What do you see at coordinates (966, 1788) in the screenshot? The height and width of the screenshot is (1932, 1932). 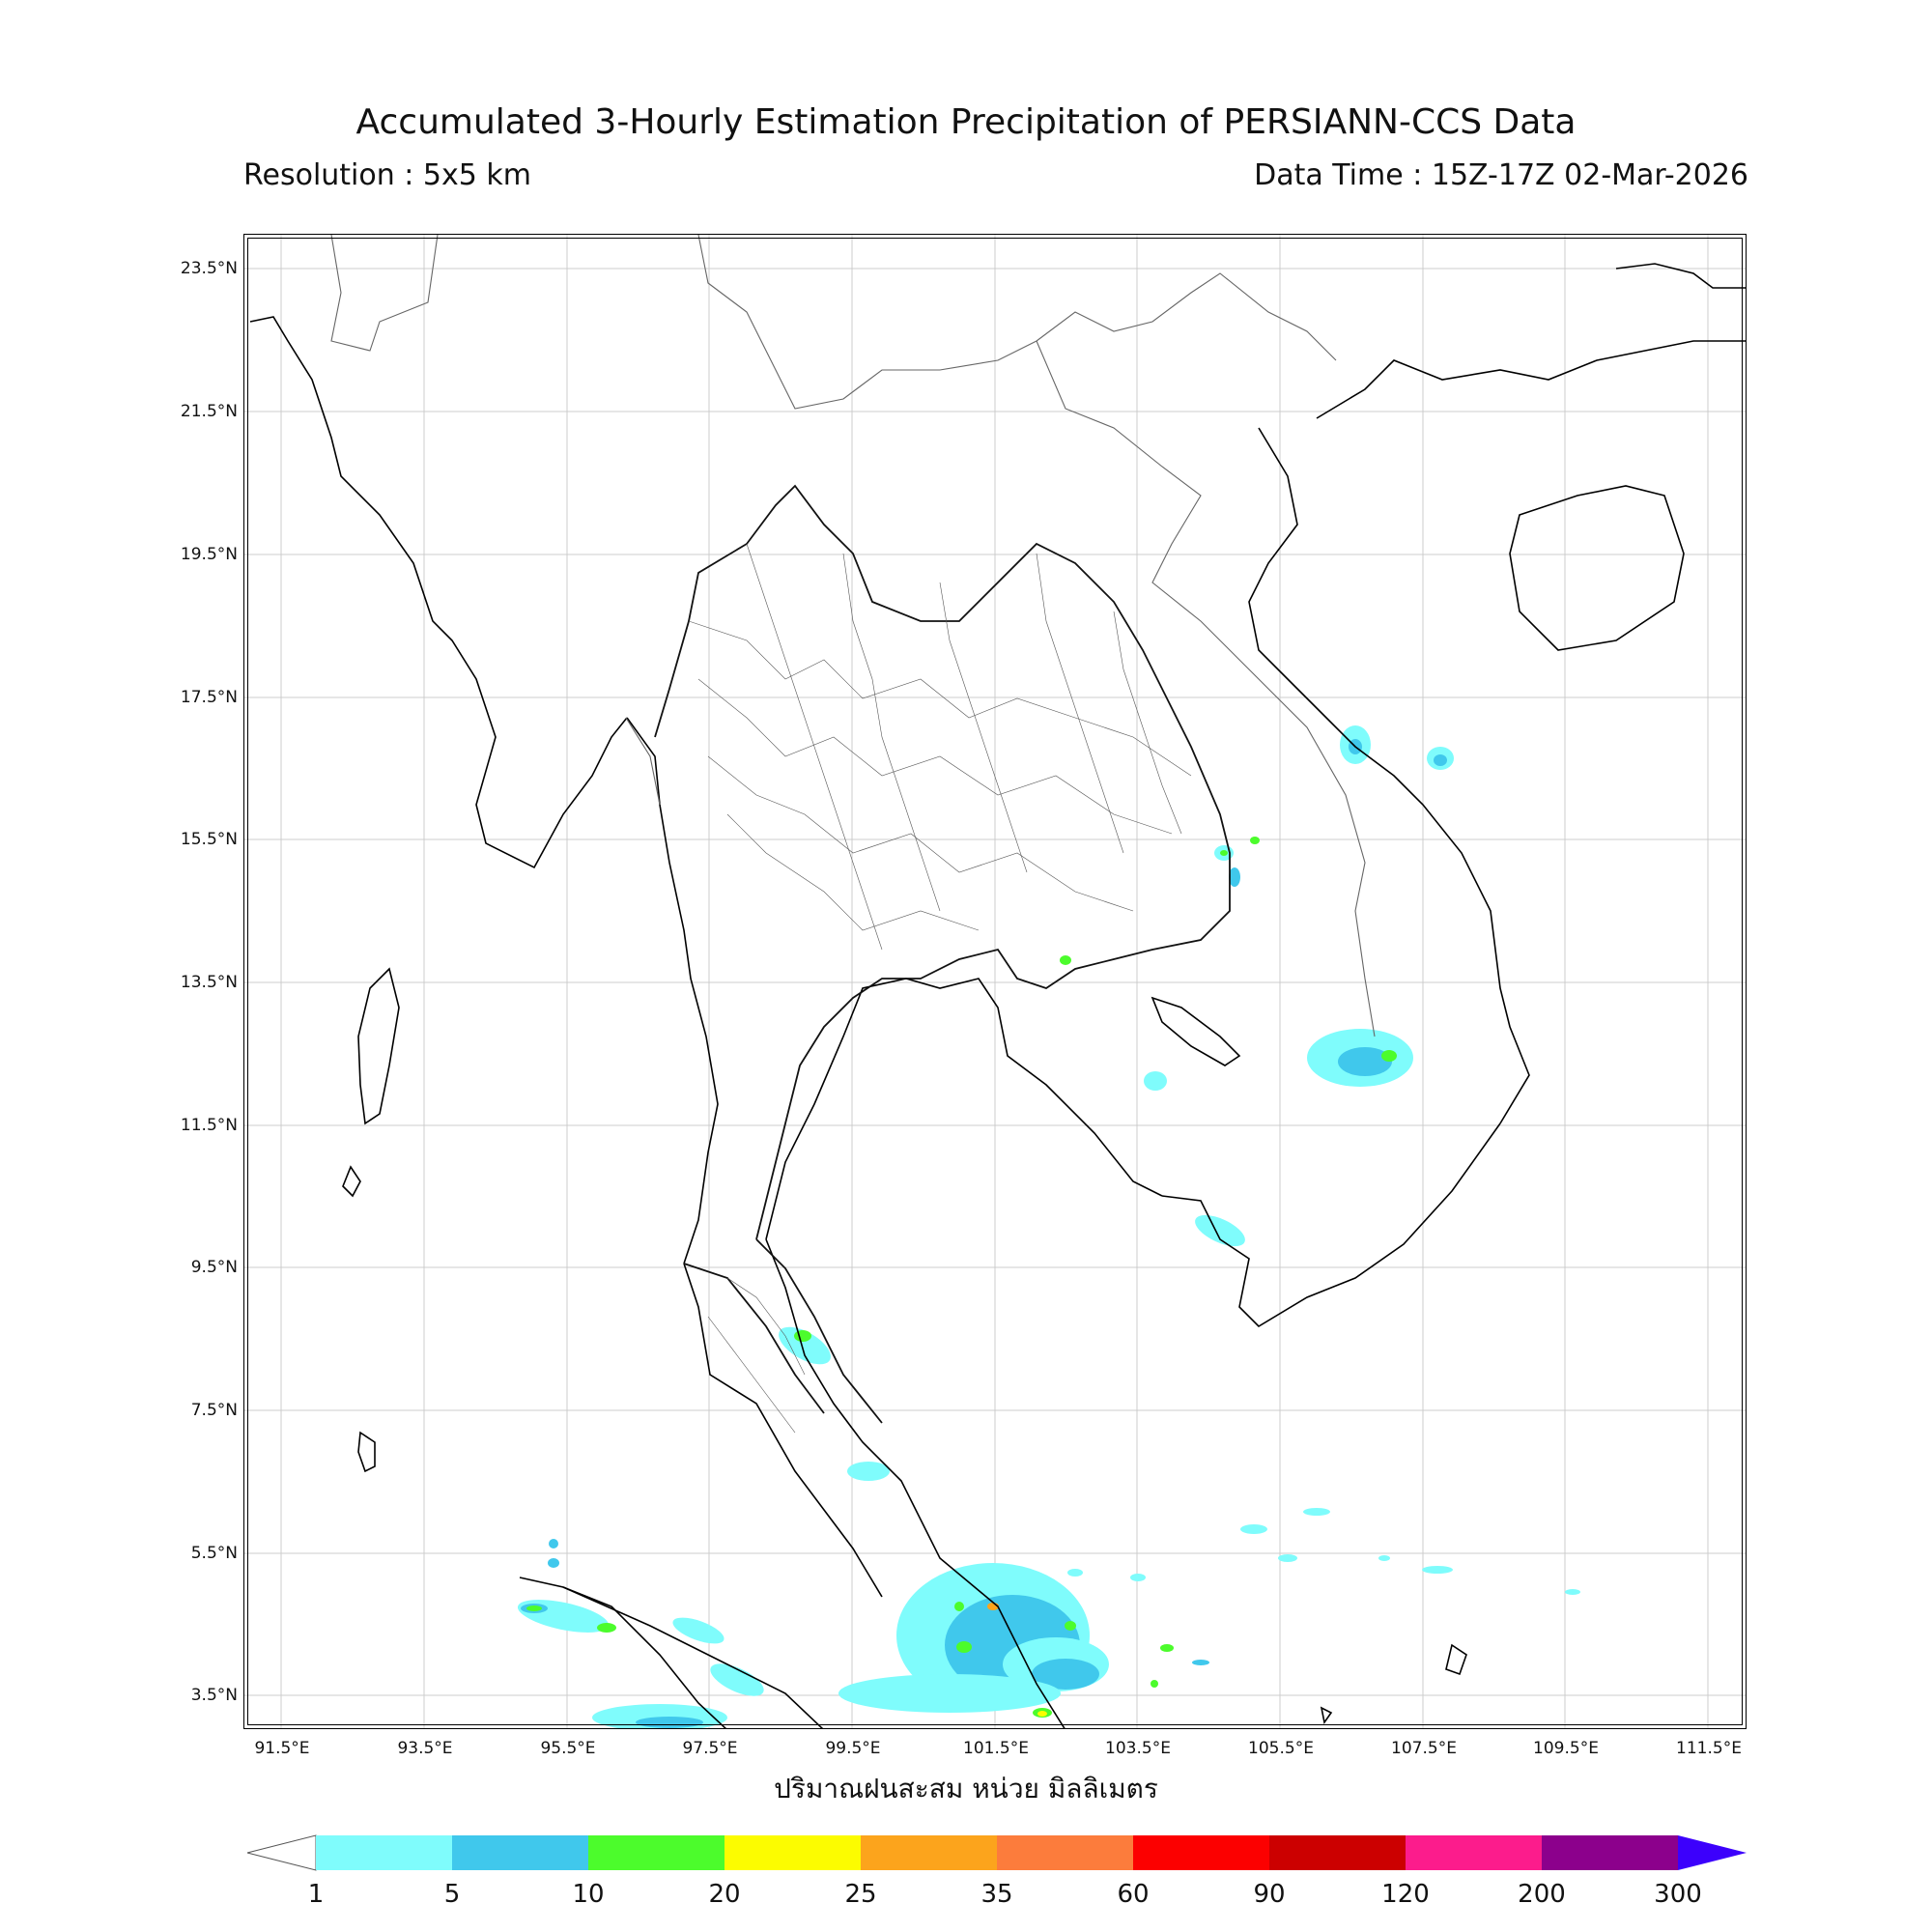 I see `colorbar-axis-label: ปริมาณฝนสะสม หน่วย มิลลิเมตร` at bounding box center [966, 1788].